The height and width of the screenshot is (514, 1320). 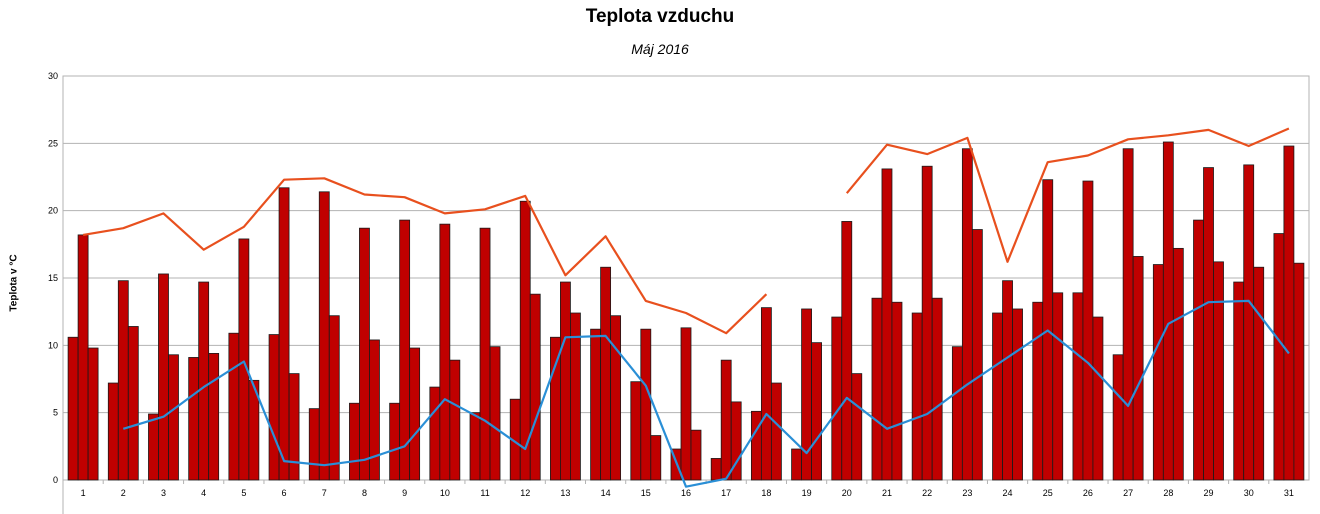 What do you see at coordinates (53, 76) in the screenshot?
I see `y-tick-label: 30` at bounding box center [53, 76].